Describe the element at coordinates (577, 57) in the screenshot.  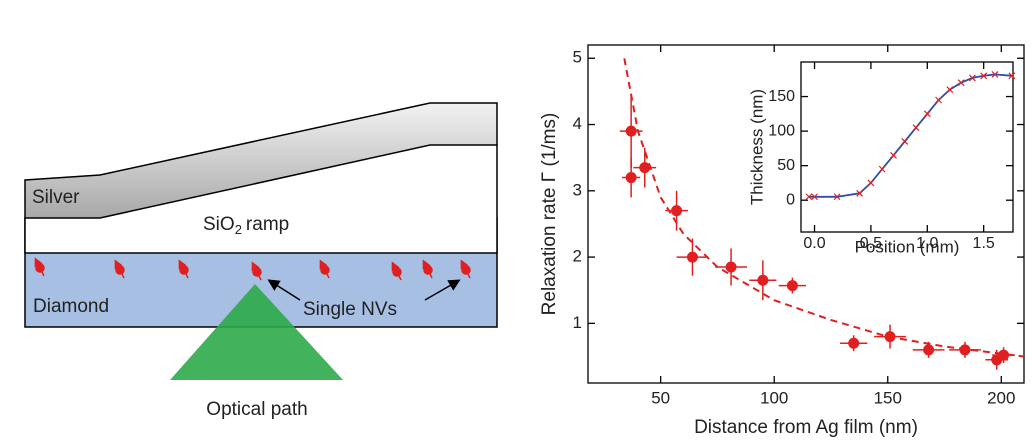
I see `y-tick-label: 5` at that location.